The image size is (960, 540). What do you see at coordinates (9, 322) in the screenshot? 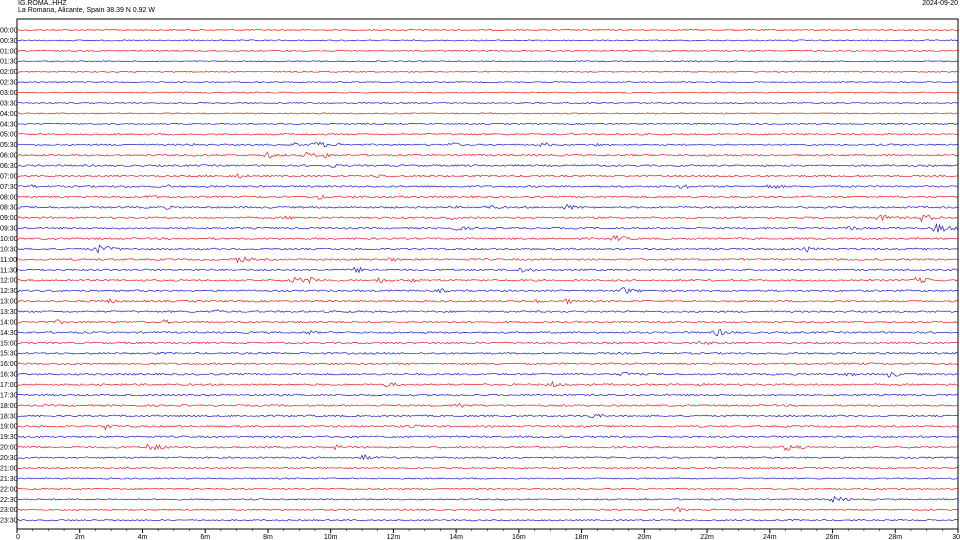
I see `row-label: 14:00` at bounding box center [9, 322].